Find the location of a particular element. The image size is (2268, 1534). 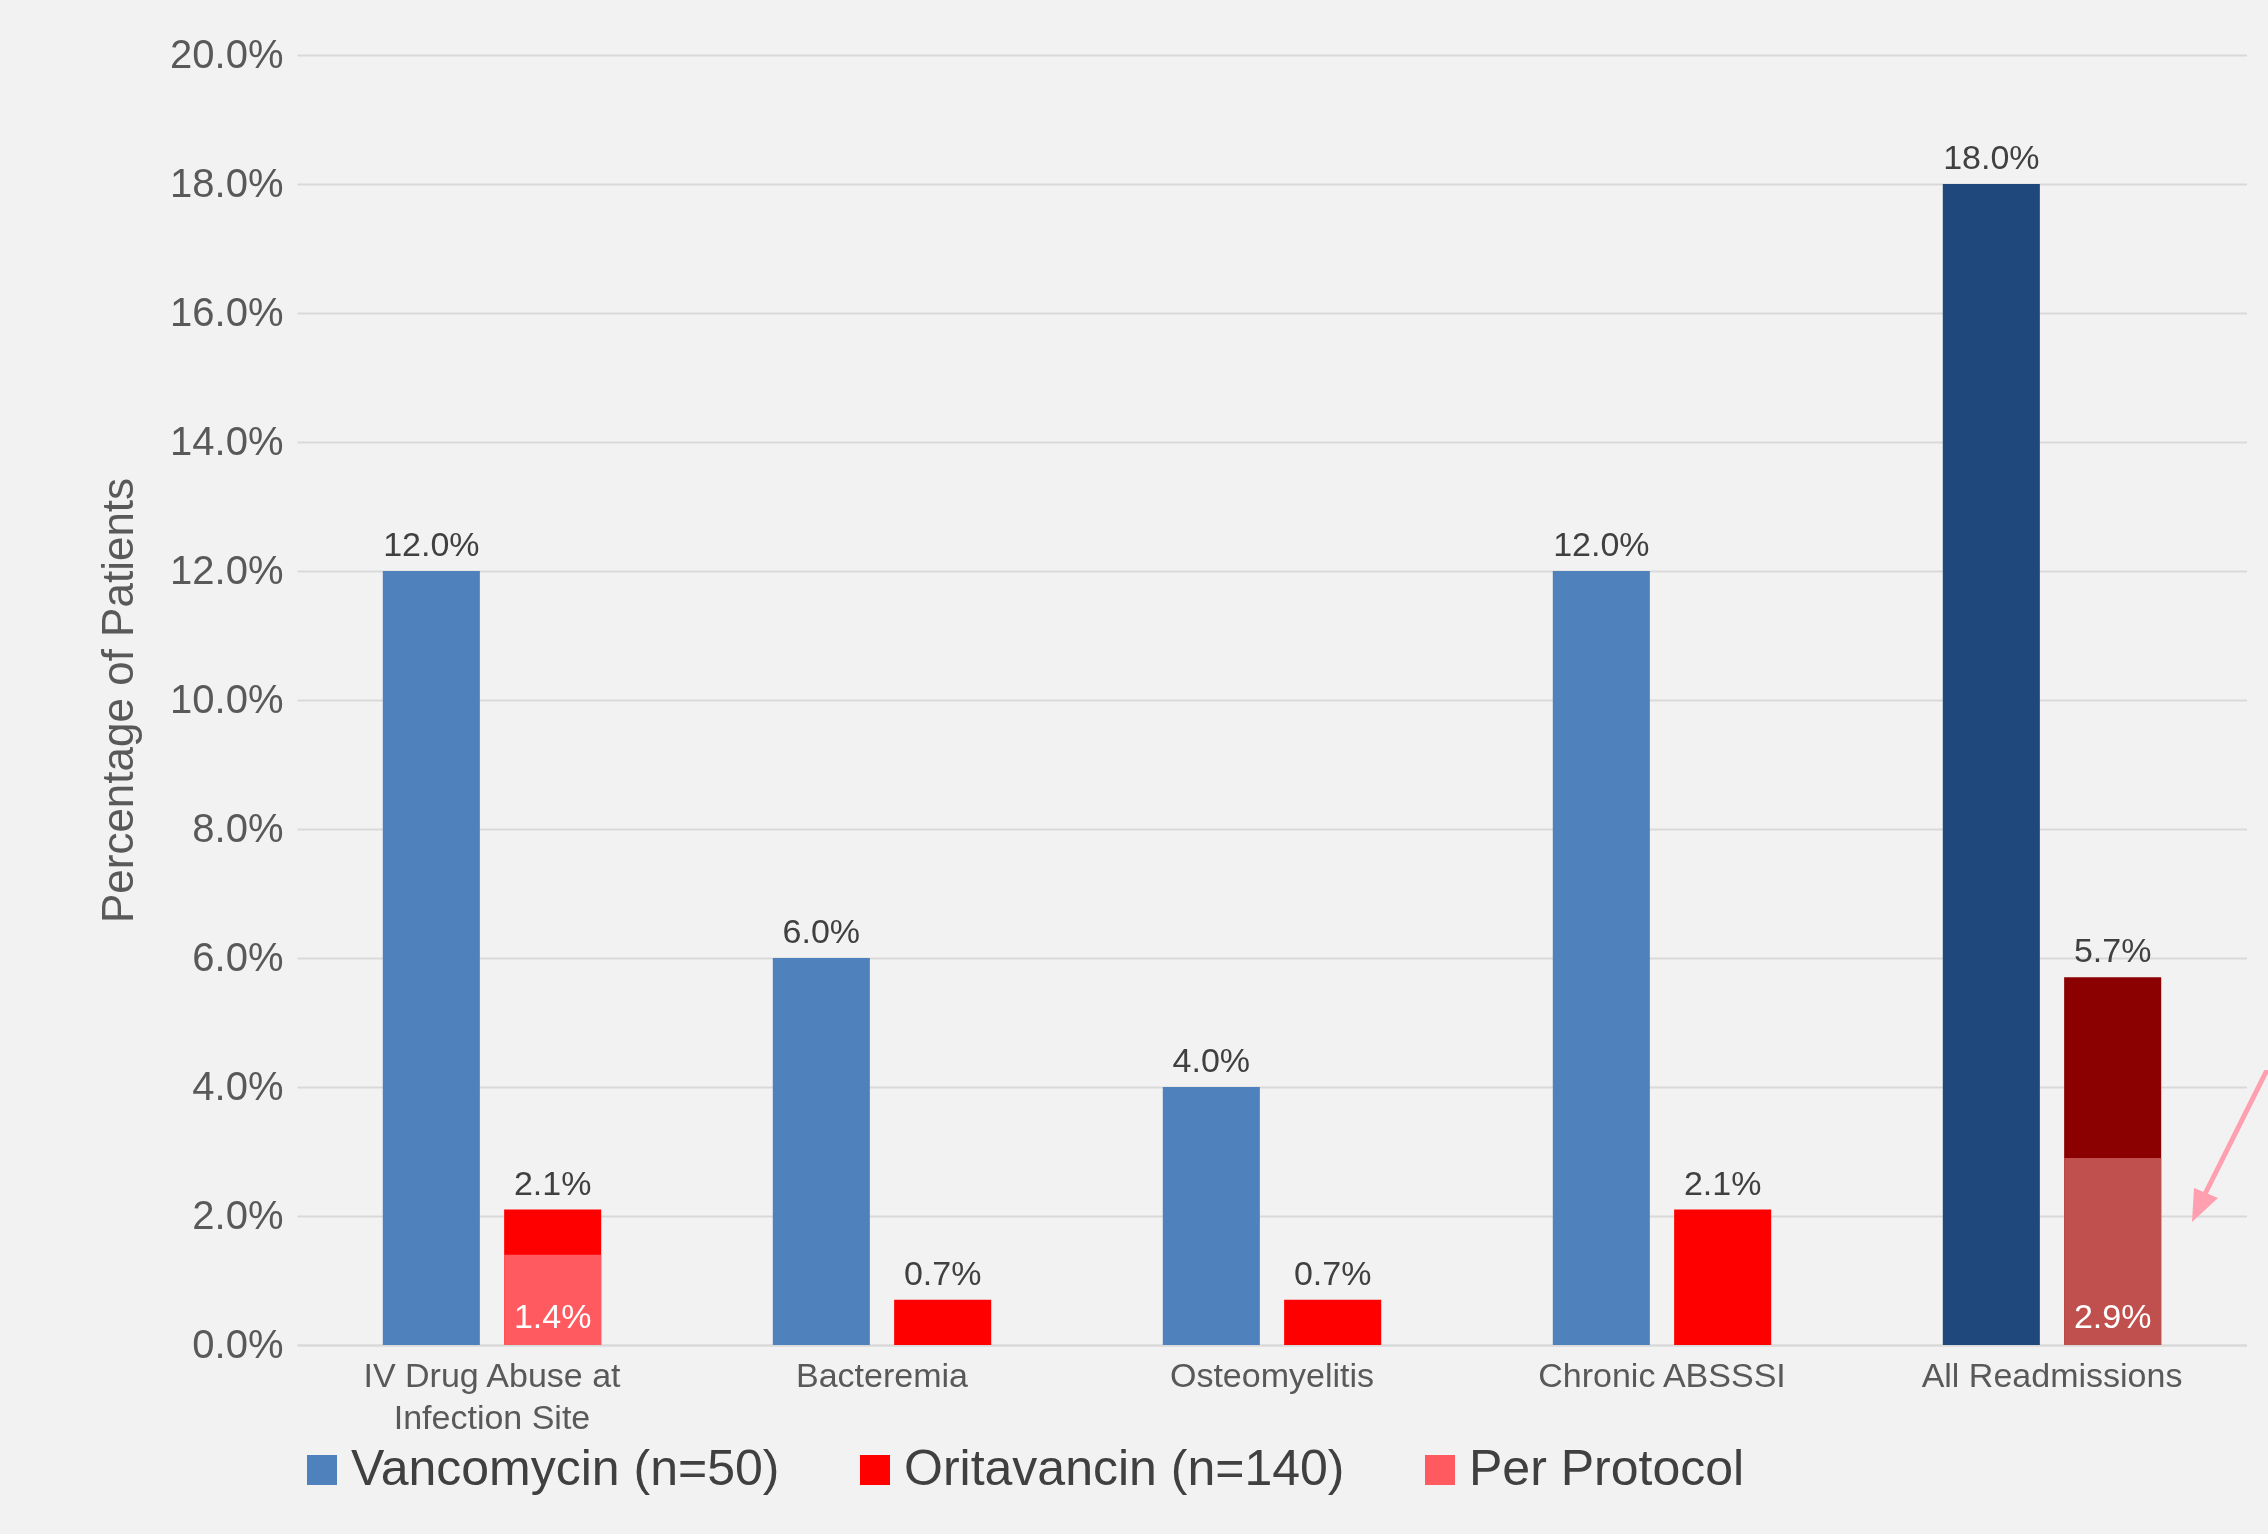

x-tick-label: IV Drug Abuse at Infection Site is located at coordinates (492, 1395).